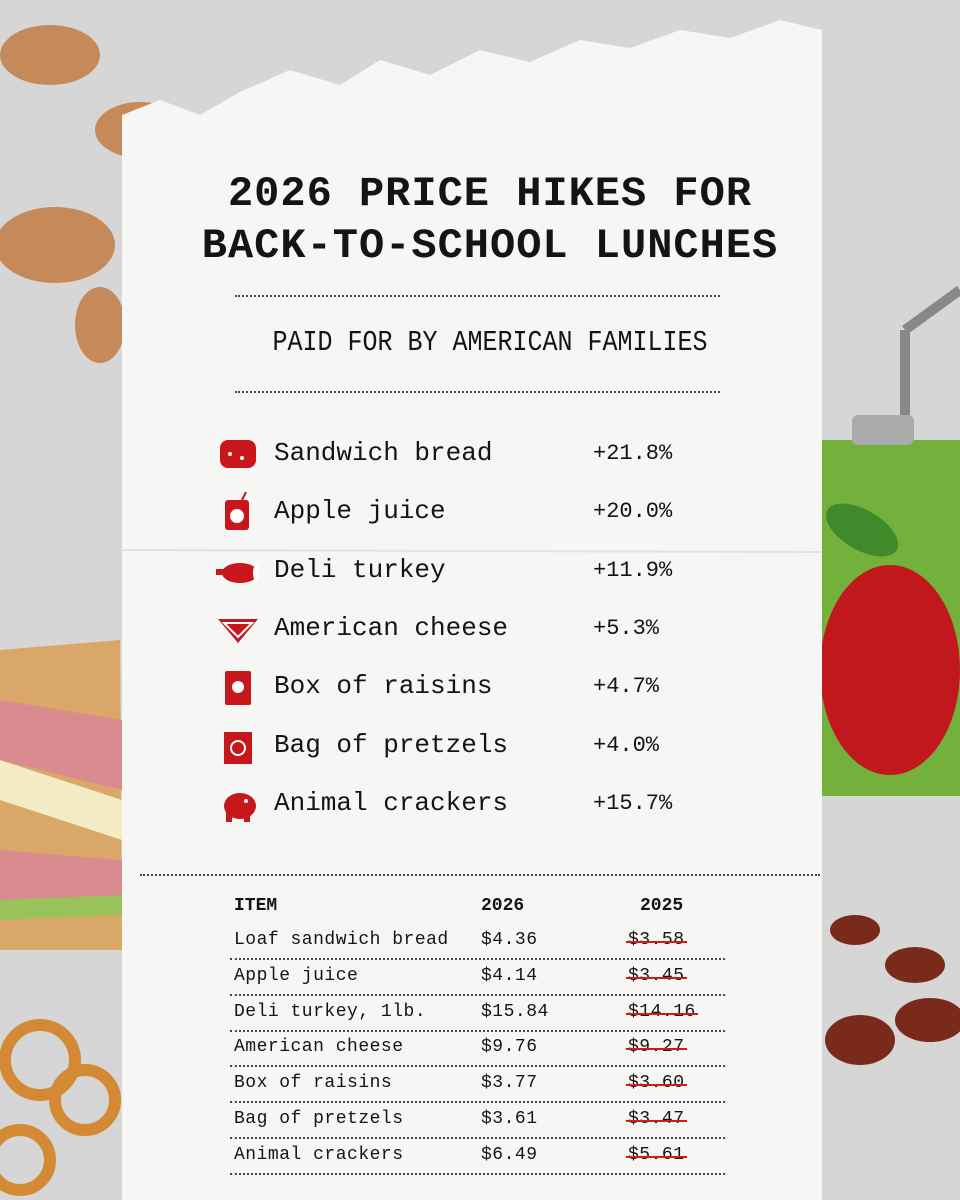  What do you see at coordinates (296, 975) in the screenshot?
I see `item-name: Apple juice` at bounding box center [296, 975].